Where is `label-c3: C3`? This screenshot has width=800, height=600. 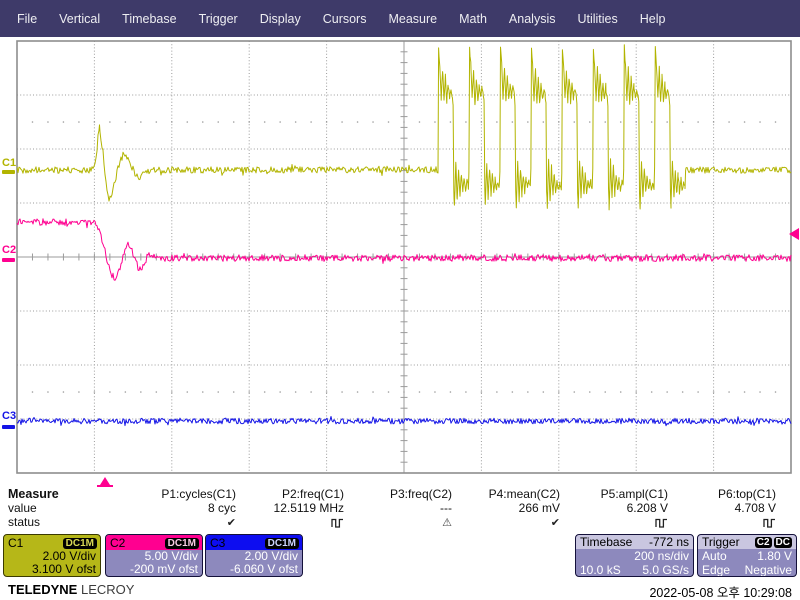
label-c3: C3 is located at coordinates (9, 416).